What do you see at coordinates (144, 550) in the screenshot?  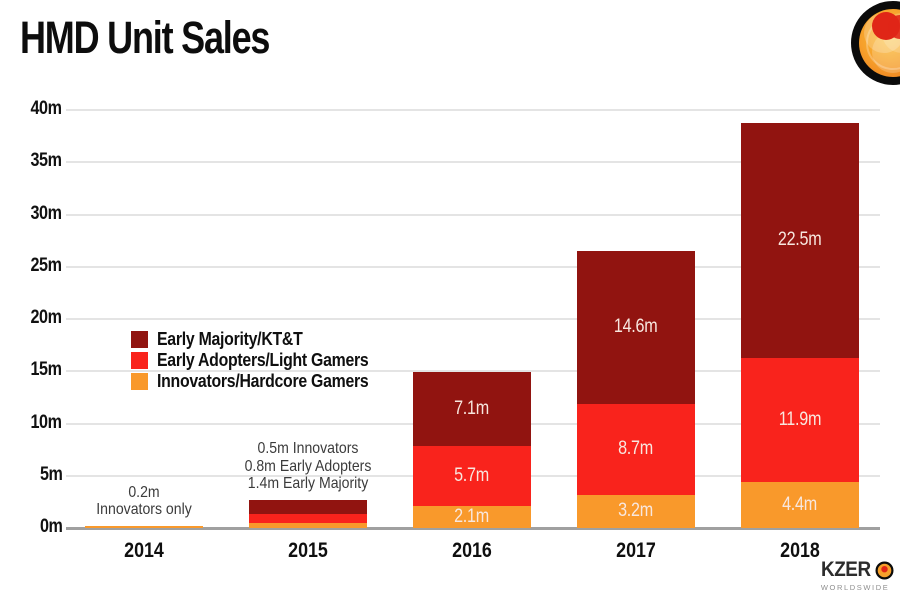 I see `x-tick-label: 2014` at bounding box center [144, 550].